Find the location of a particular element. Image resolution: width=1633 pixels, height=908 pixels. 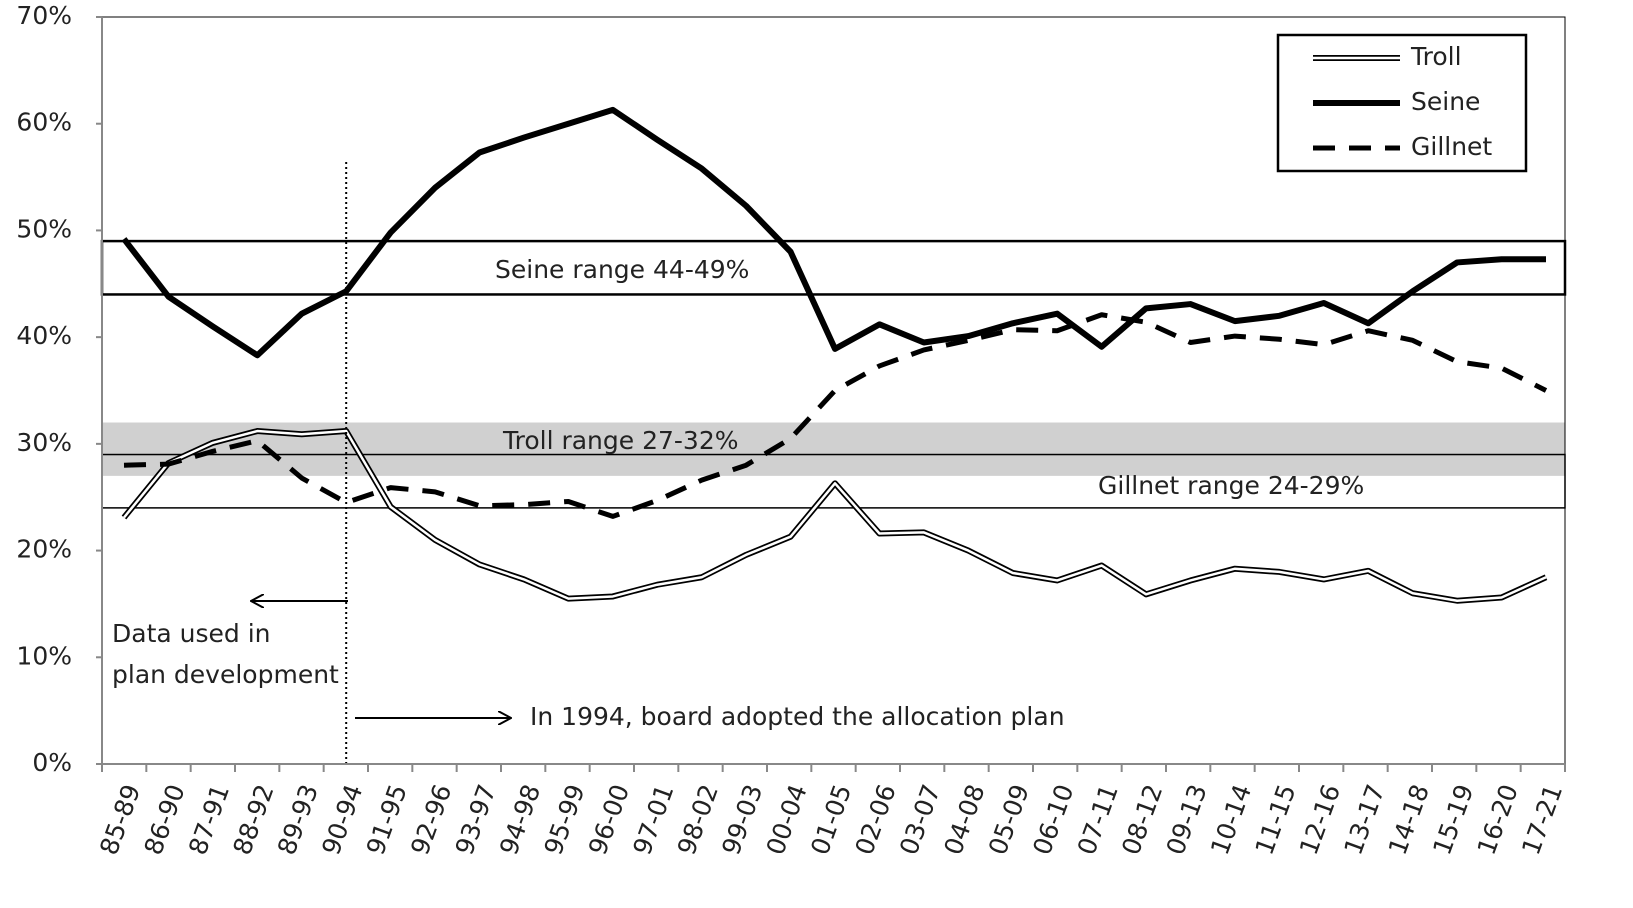

y-tick-label: 40% is located at coordinates (44, 335).